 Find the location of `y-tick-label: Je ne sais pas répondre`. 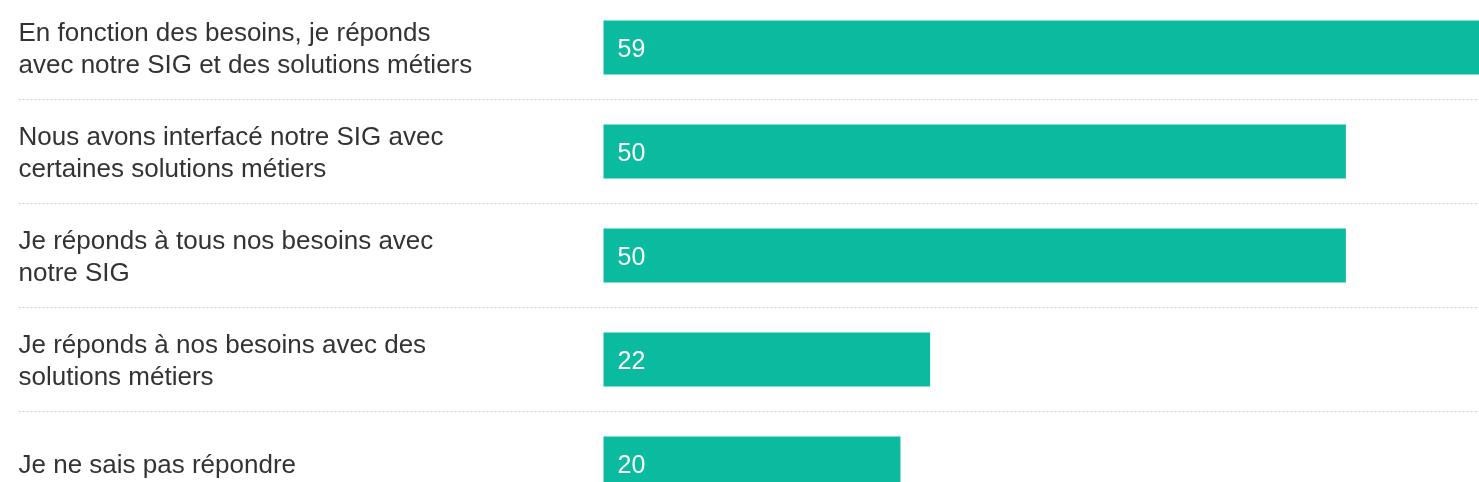

y-tick-label: Je ne sais pas répondre is located at coordinates (157, 463).